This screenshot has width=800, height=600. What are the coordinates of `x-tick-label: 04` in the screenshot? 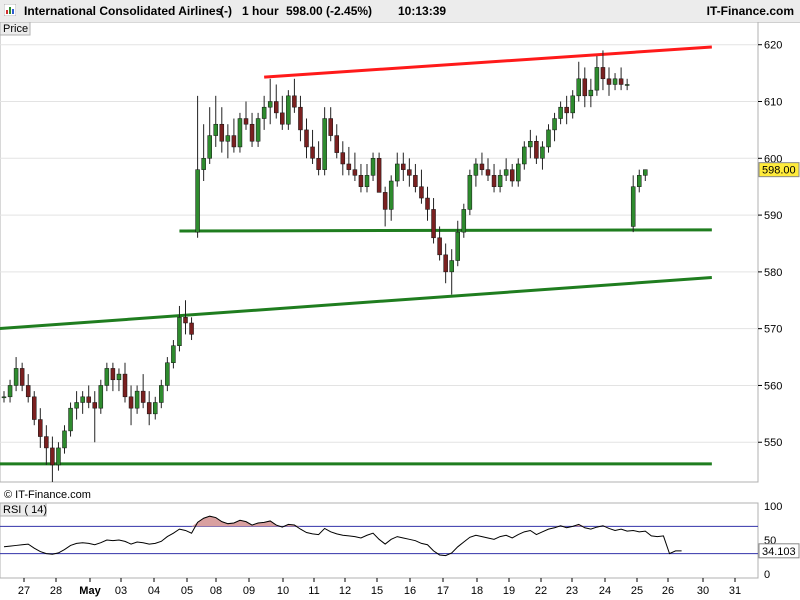 It's located at (154, 591).